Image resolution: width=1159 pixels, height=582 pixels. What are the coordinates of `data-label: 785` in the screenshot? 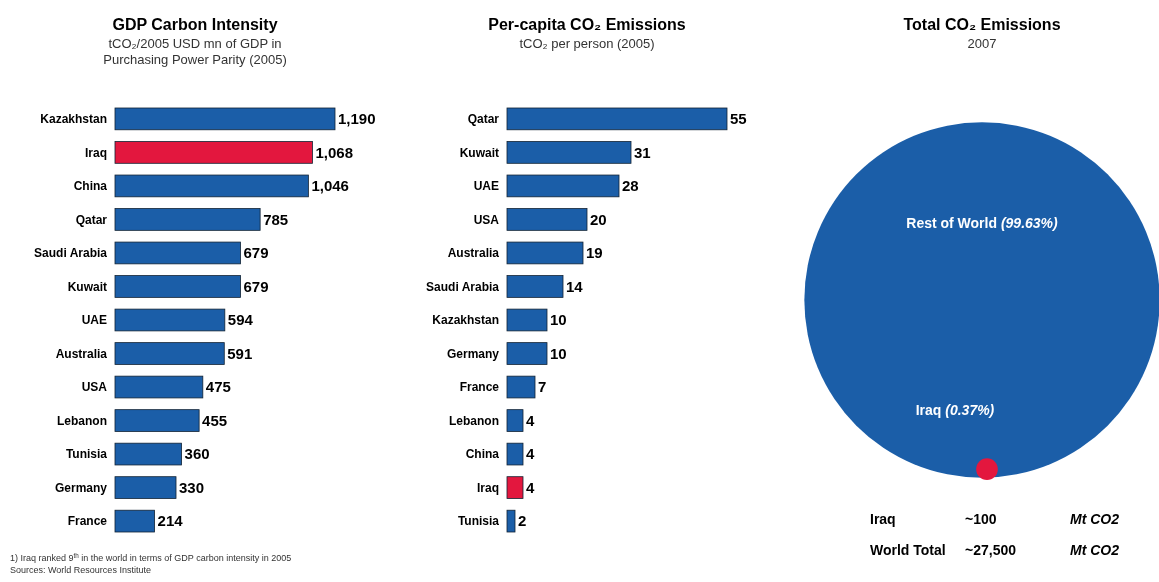 It's located at (276, 219).